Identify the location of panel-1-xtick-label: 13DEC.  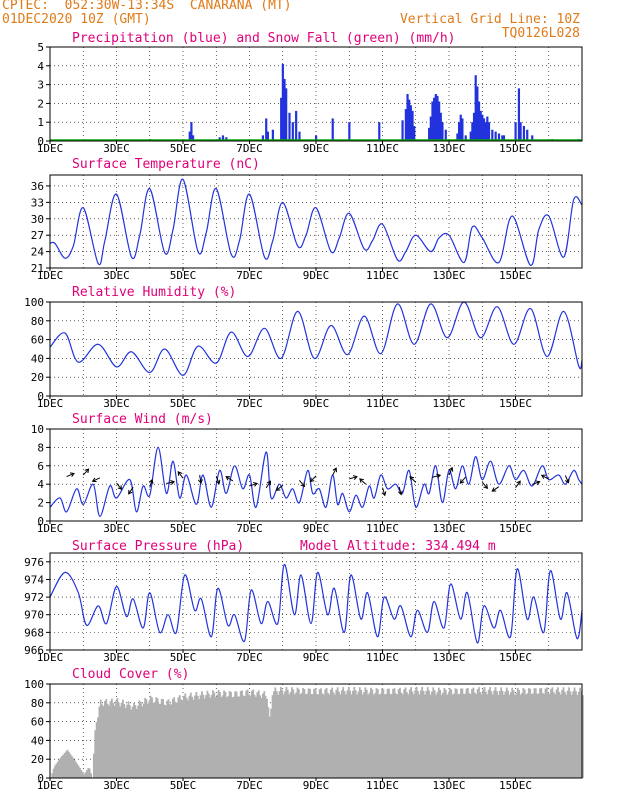
(448, 275).